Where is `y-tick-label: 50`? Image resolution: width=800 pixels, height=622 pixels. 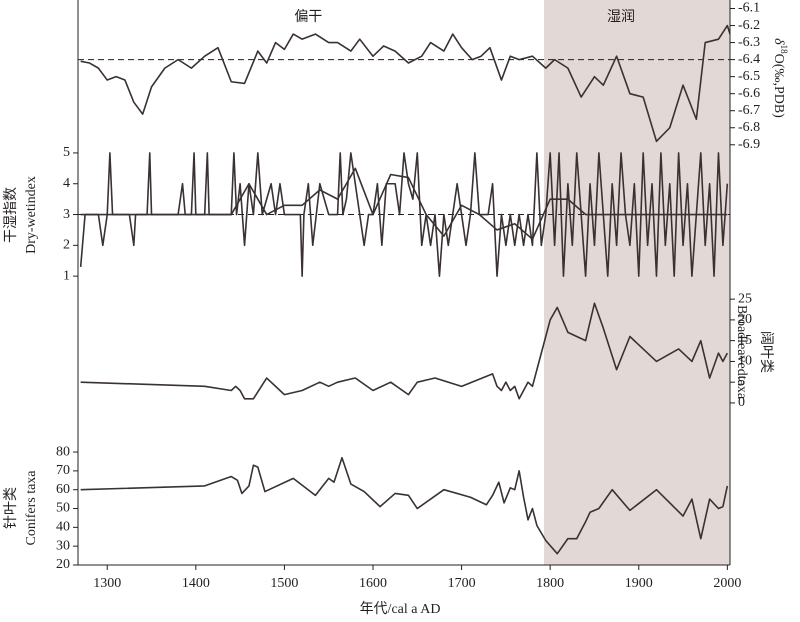 y-tick-label: 50 is located at coordinates (63, 508).